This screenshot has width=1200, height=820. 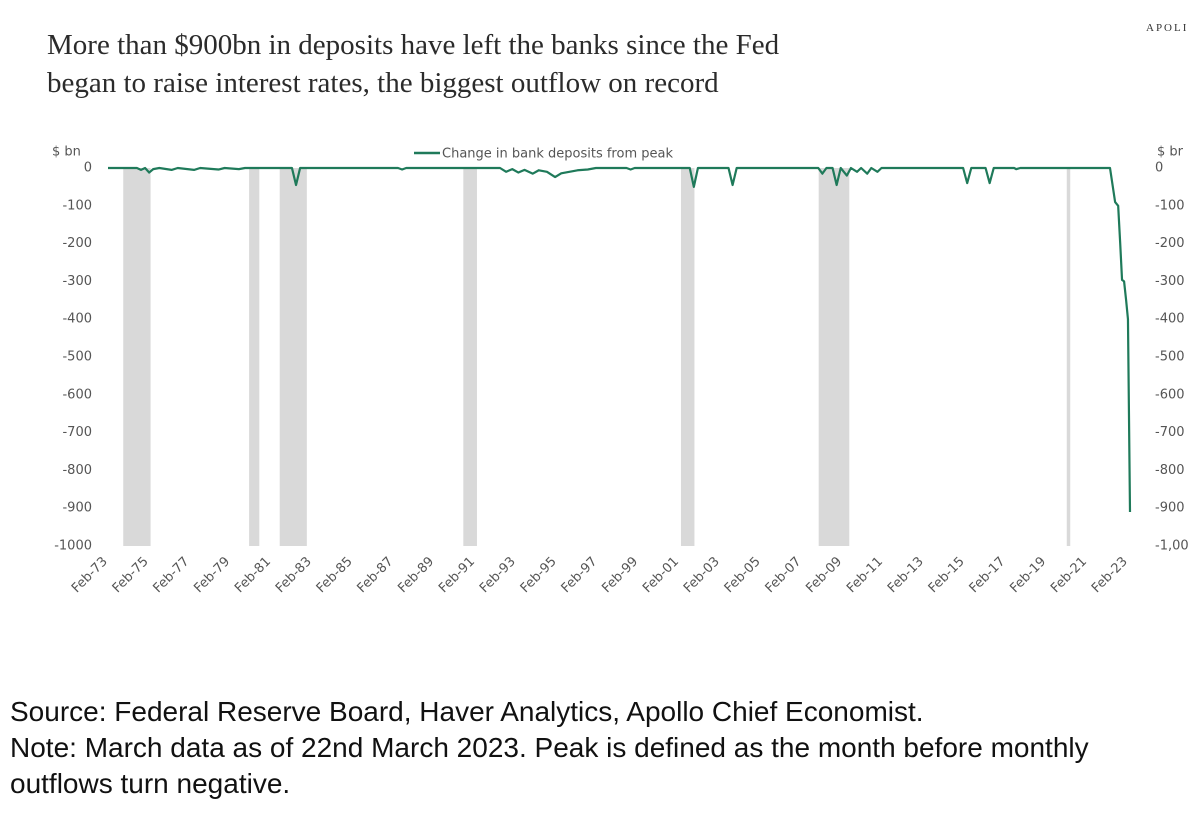 What do you see at coordinates (77, 243) in the screenshot?
I see `y-tick-label: -200` at bounding box center [77, 243].